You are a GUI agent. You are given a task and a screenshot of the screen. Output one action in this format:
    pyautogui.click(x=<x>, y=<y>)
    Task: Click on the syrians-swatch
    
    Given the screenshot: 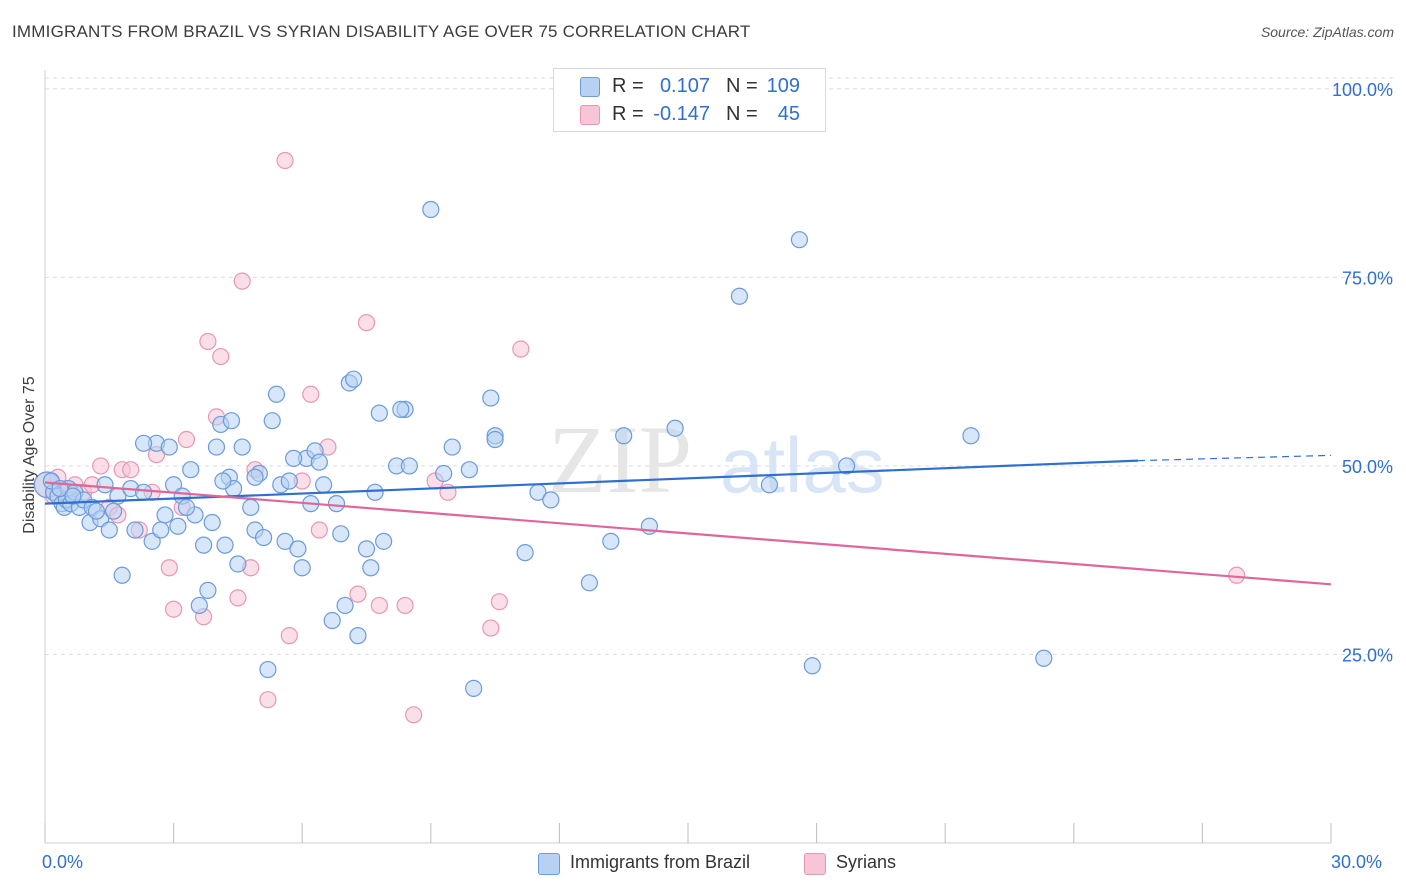 What is the action you would take?
    pyautogui.click(x=590, y=115)
    